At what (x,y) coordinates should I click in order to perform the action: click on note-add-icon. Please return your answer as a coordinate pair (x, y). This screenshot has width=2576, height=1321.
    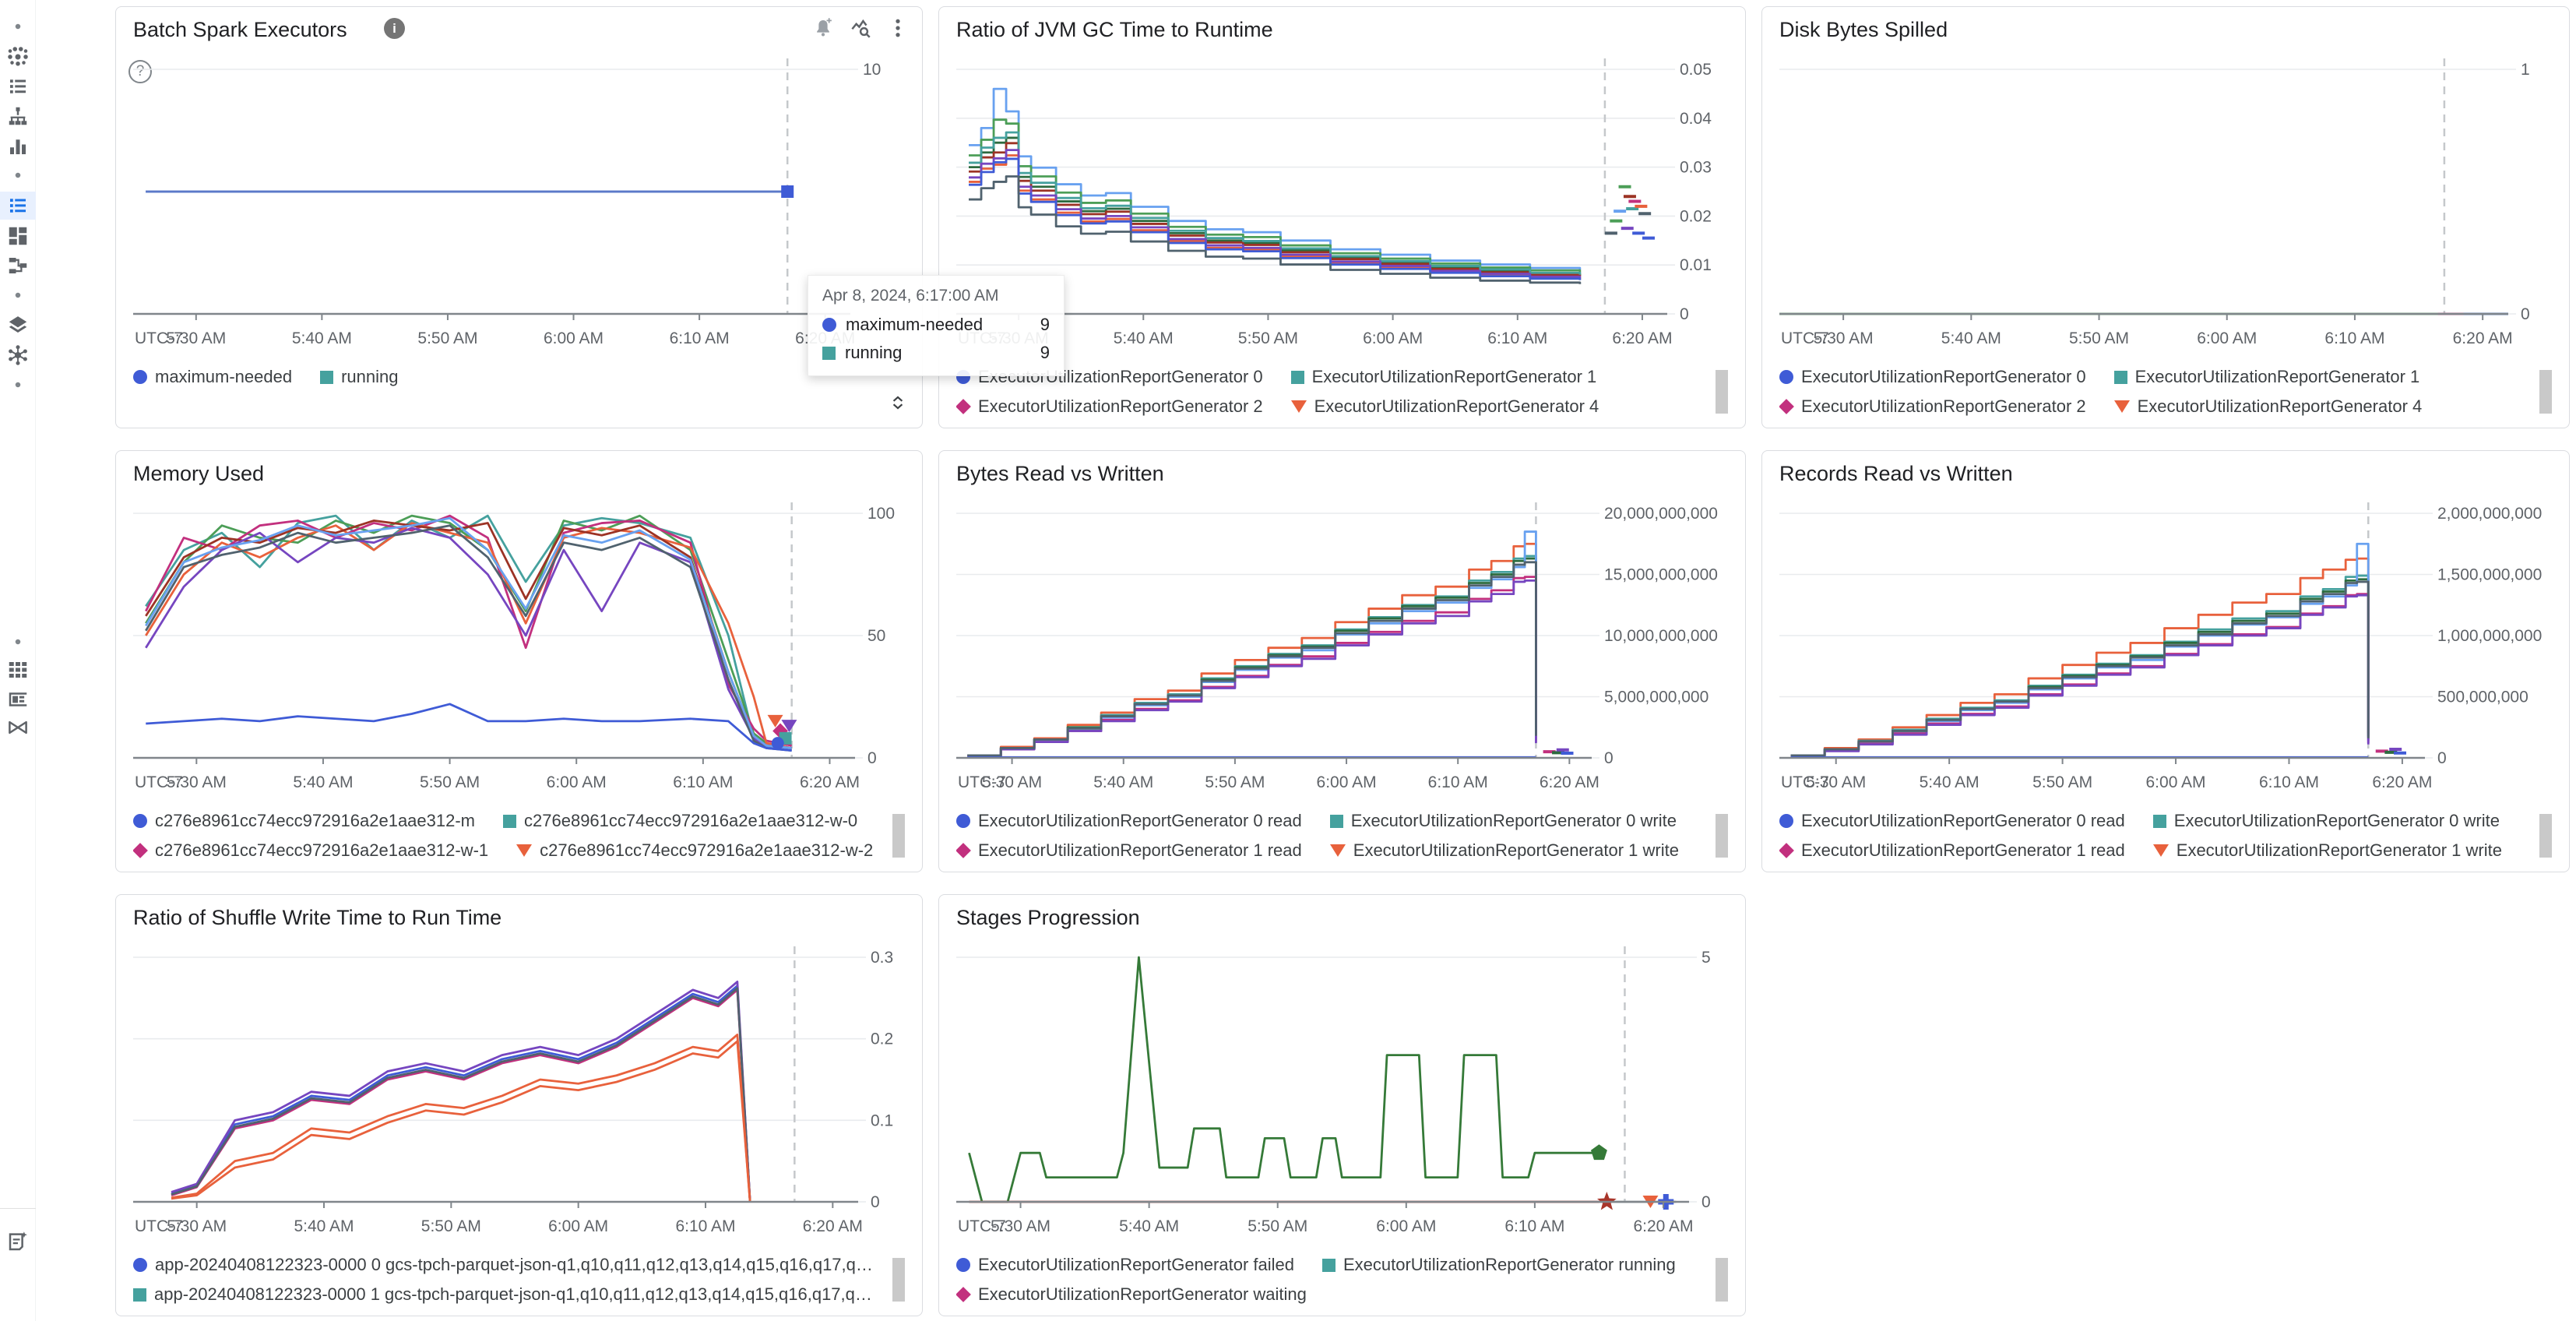
    Looking at the image, I should click on (18, 1242).